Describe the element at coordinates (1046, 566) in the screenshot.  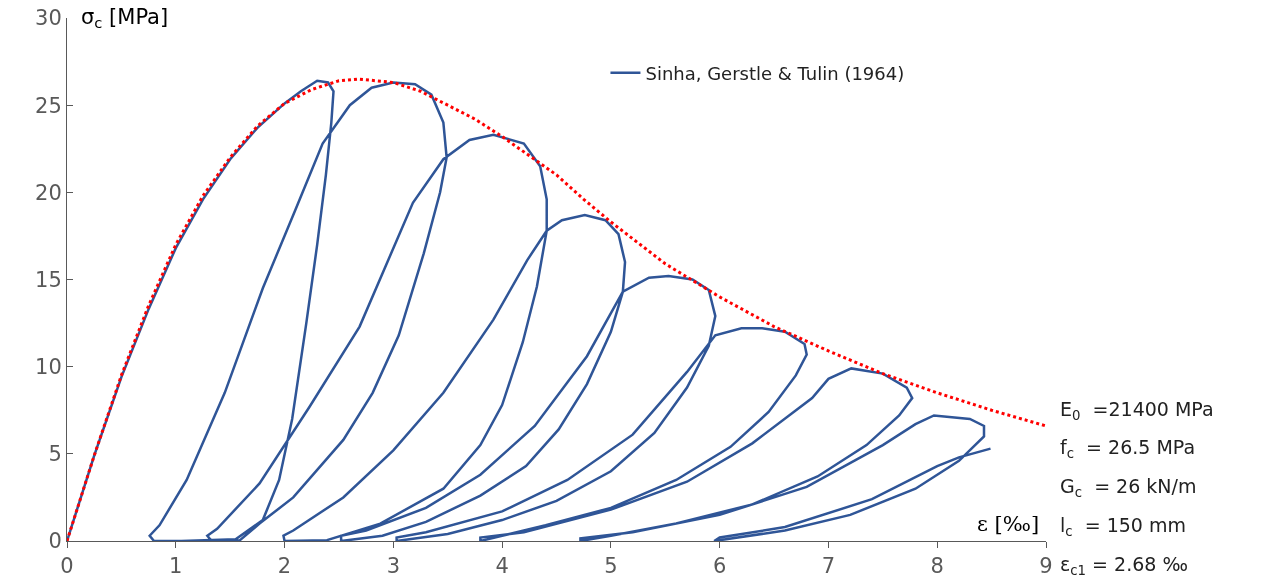
I see `x-tick-label: 9` at that location.